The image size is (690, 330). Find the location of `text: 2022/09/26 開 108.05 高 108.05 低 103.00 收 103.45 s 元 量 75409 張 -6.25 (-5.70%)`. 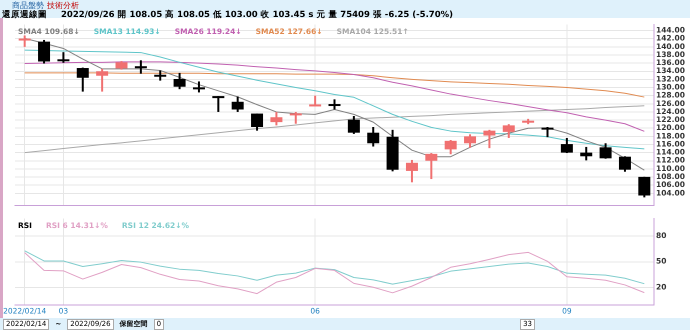

text: 2022/09/26 開 108.05 高 108.05 低 103.00 收 103.45 s 元 量 75409 張 -6.25 (-5.70%) is located at coordinates (257, 15).